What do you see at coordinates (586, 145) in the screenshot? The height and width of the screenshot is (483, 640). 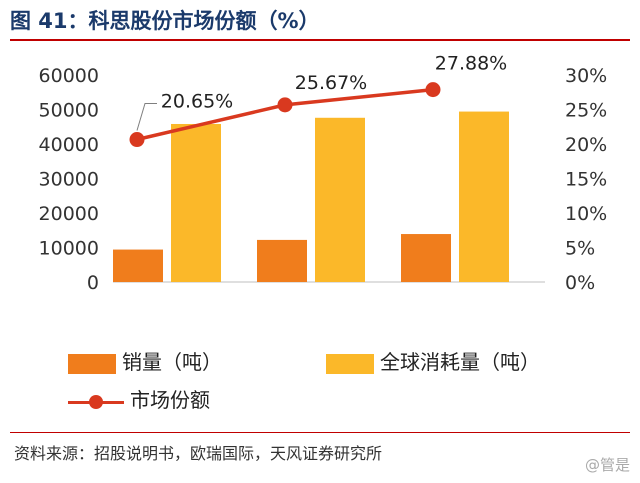 I see `y-right-tick-label: 20%` at bounding box center [586, 145].